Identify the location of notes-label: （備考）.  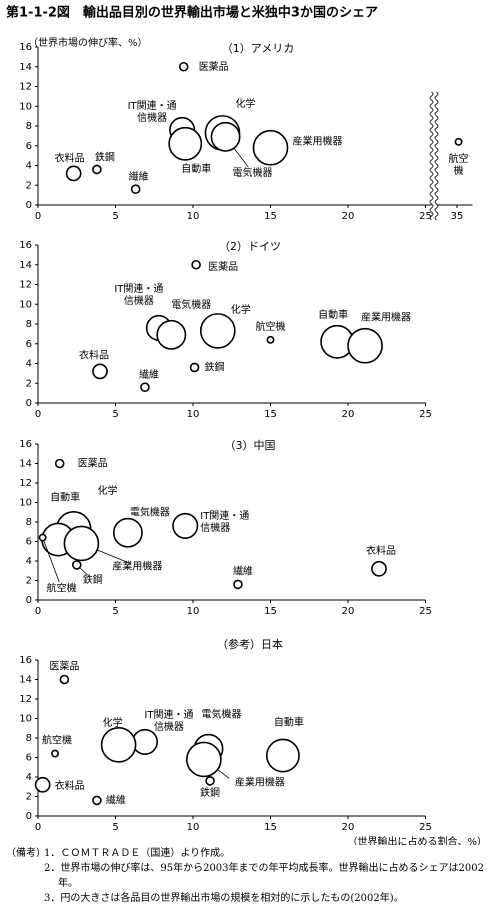
(26, 853).